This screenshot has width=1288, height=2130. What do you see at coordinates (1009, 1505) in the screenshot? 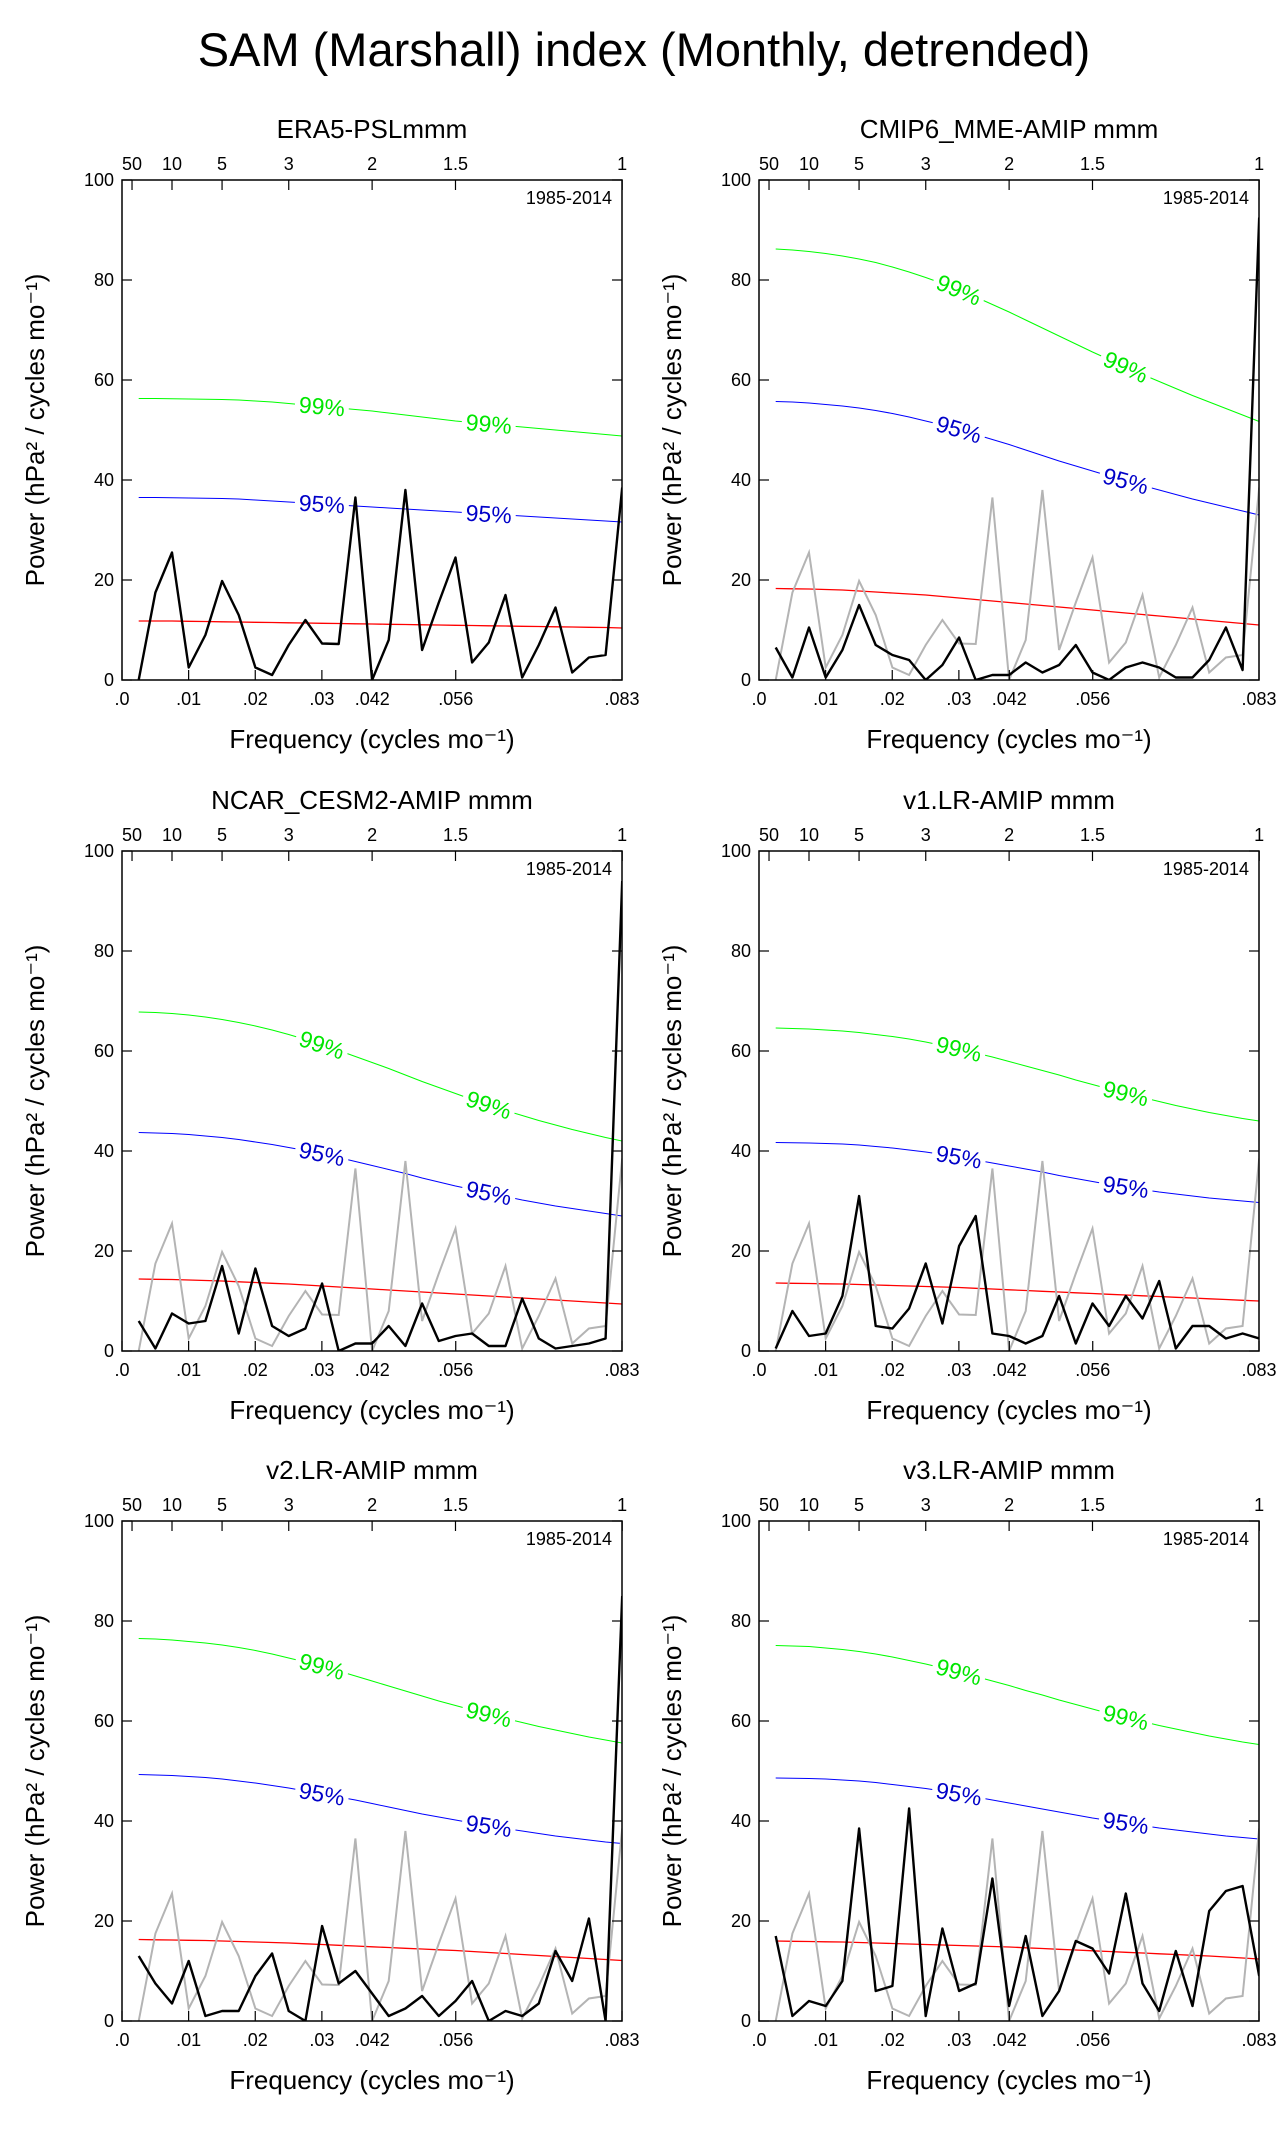
I see `top-tick-label: 2` at bounding box center [1009, 1505].